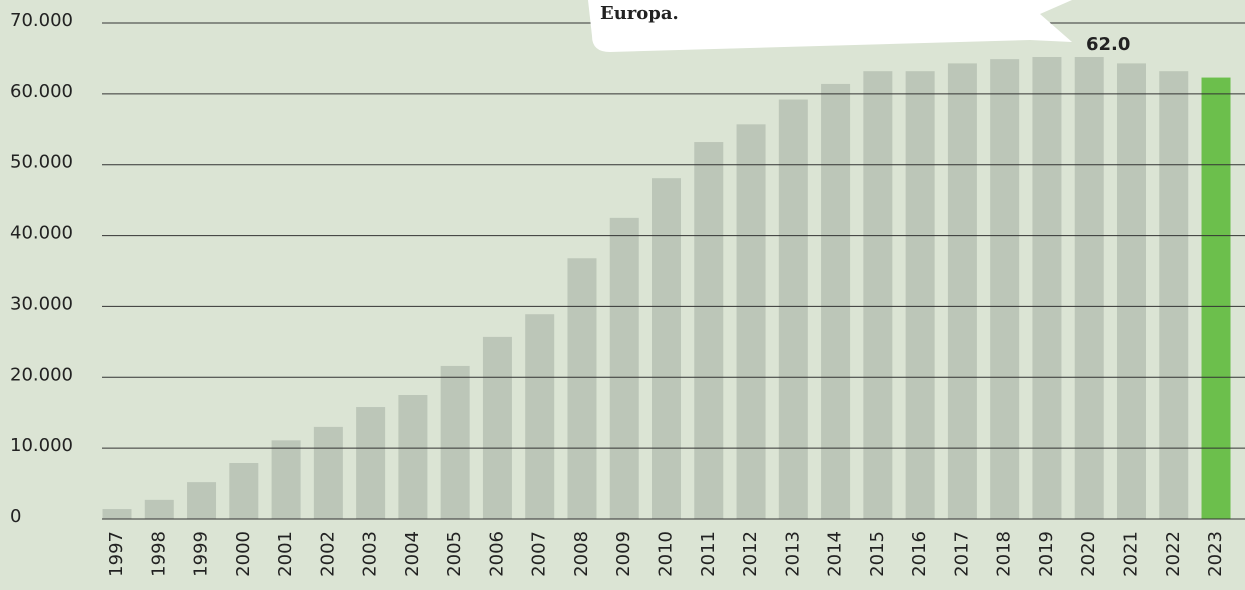 Image resolution: width=1245 pixels, height=590 pixels. I want to click on y-tick-label: 50.000, so click(41, 162).